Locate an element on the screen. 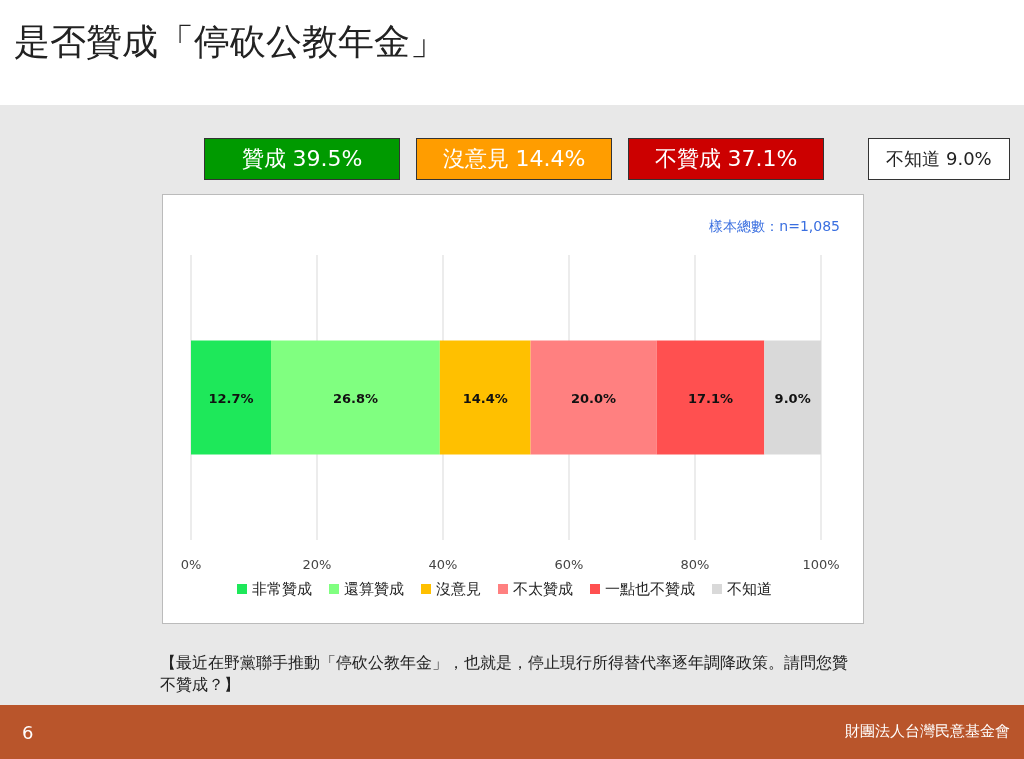  x-tick-label: 100% is located at coordinates (821, 564).